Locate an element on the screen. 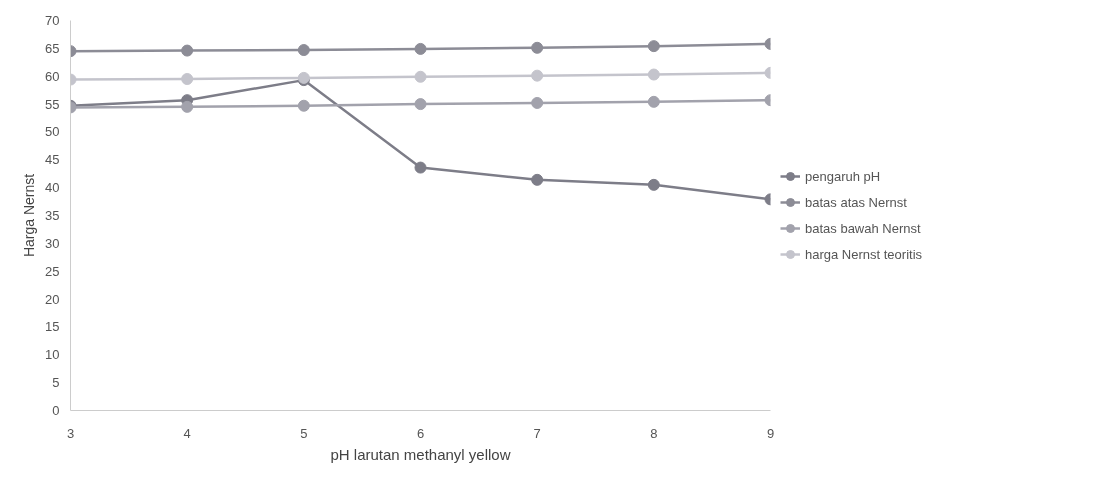  y-tick-label: 50 is located at coordinates (52, 132).